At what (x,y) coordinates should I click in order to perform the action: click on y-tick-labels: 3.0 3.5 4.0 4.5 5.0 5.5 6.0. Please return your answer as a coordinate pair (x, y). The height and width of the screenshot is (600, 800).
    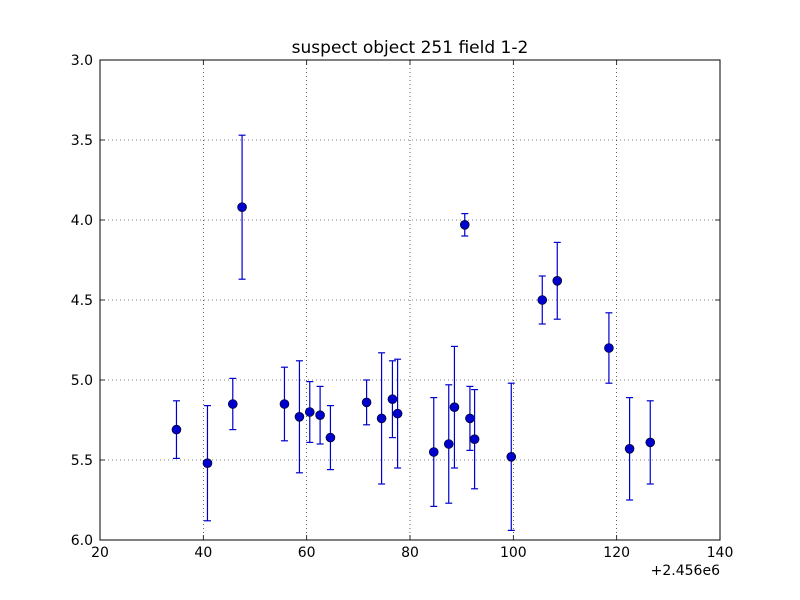
    Looking at the image, I should click on (82, 301).